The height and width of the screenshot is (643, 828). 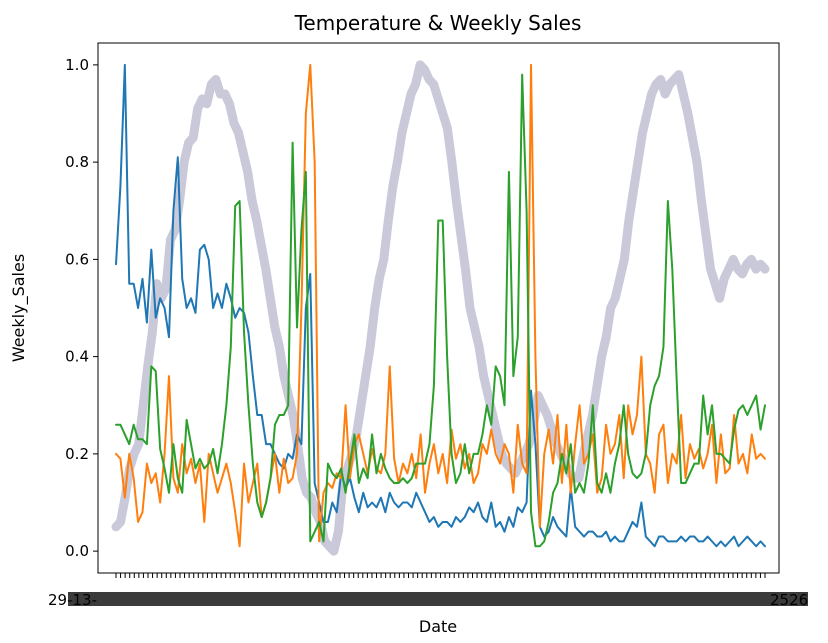 I want to click on y-tick-label: 0.8, so click(x=77, y=162).